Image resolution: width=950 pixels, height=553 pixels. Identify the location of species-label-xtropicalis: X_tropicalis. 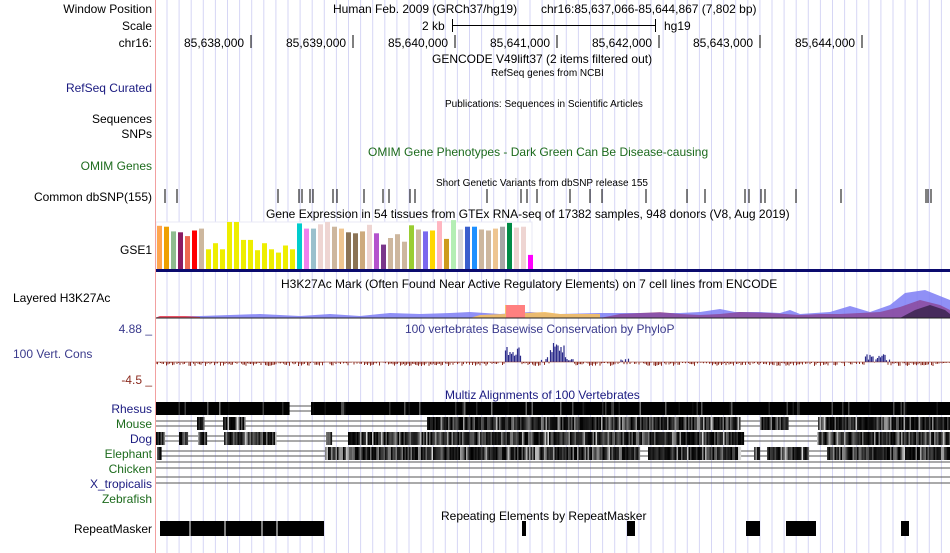
(120, 484).